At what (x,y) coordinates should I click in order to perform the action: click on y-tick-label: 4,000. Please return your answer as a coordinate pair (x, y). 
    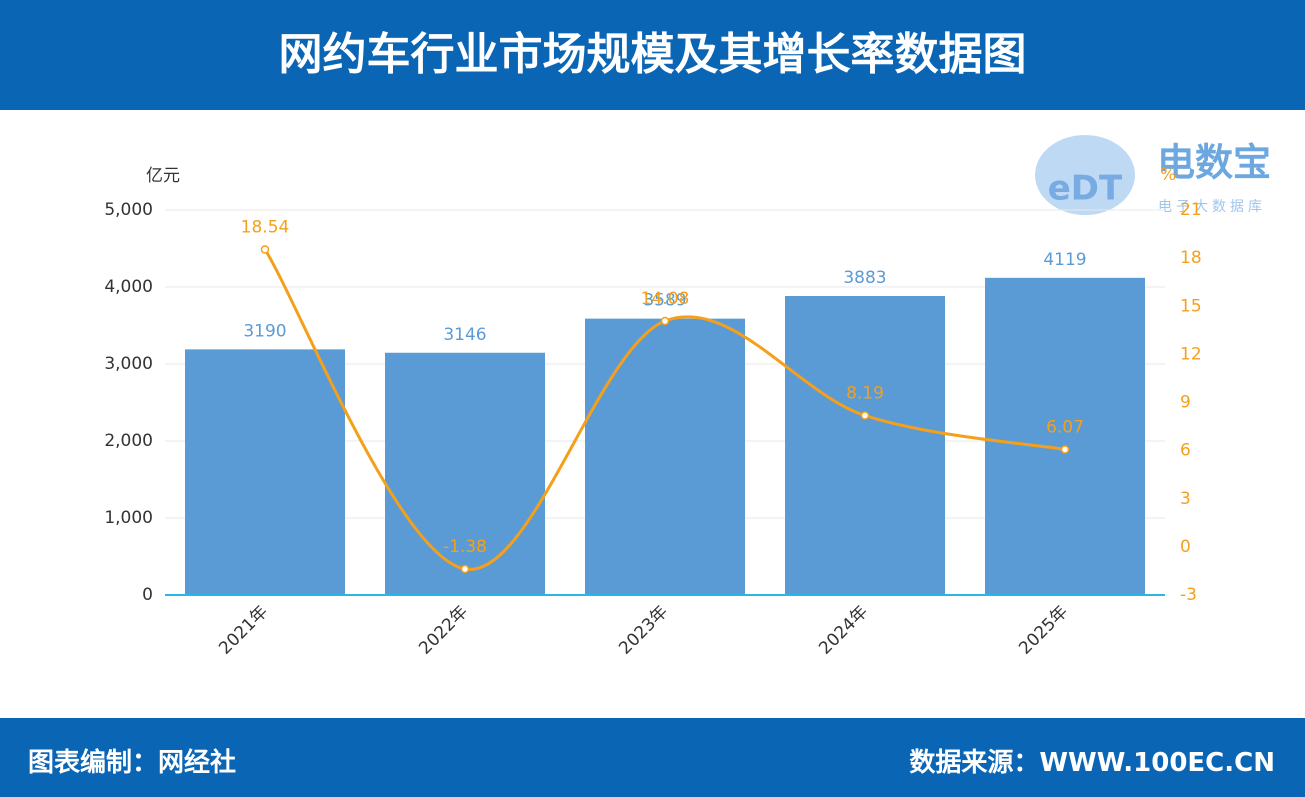
    Looking at the image, I should click on (128, 287).